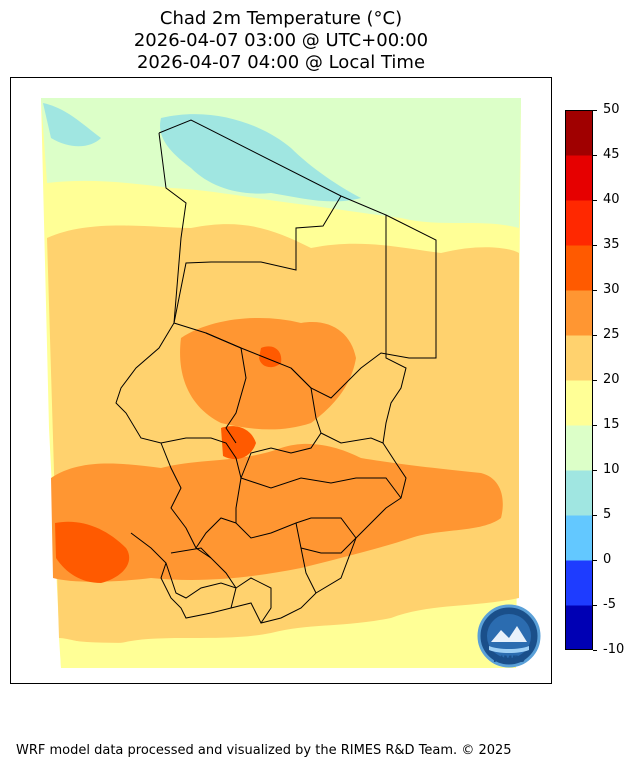 The image size is (634, 769). What do you see at coordinates (611, 424) in the screenshot?
I see `colorbar-tick-label: 15` at bounding box center [611, 424].